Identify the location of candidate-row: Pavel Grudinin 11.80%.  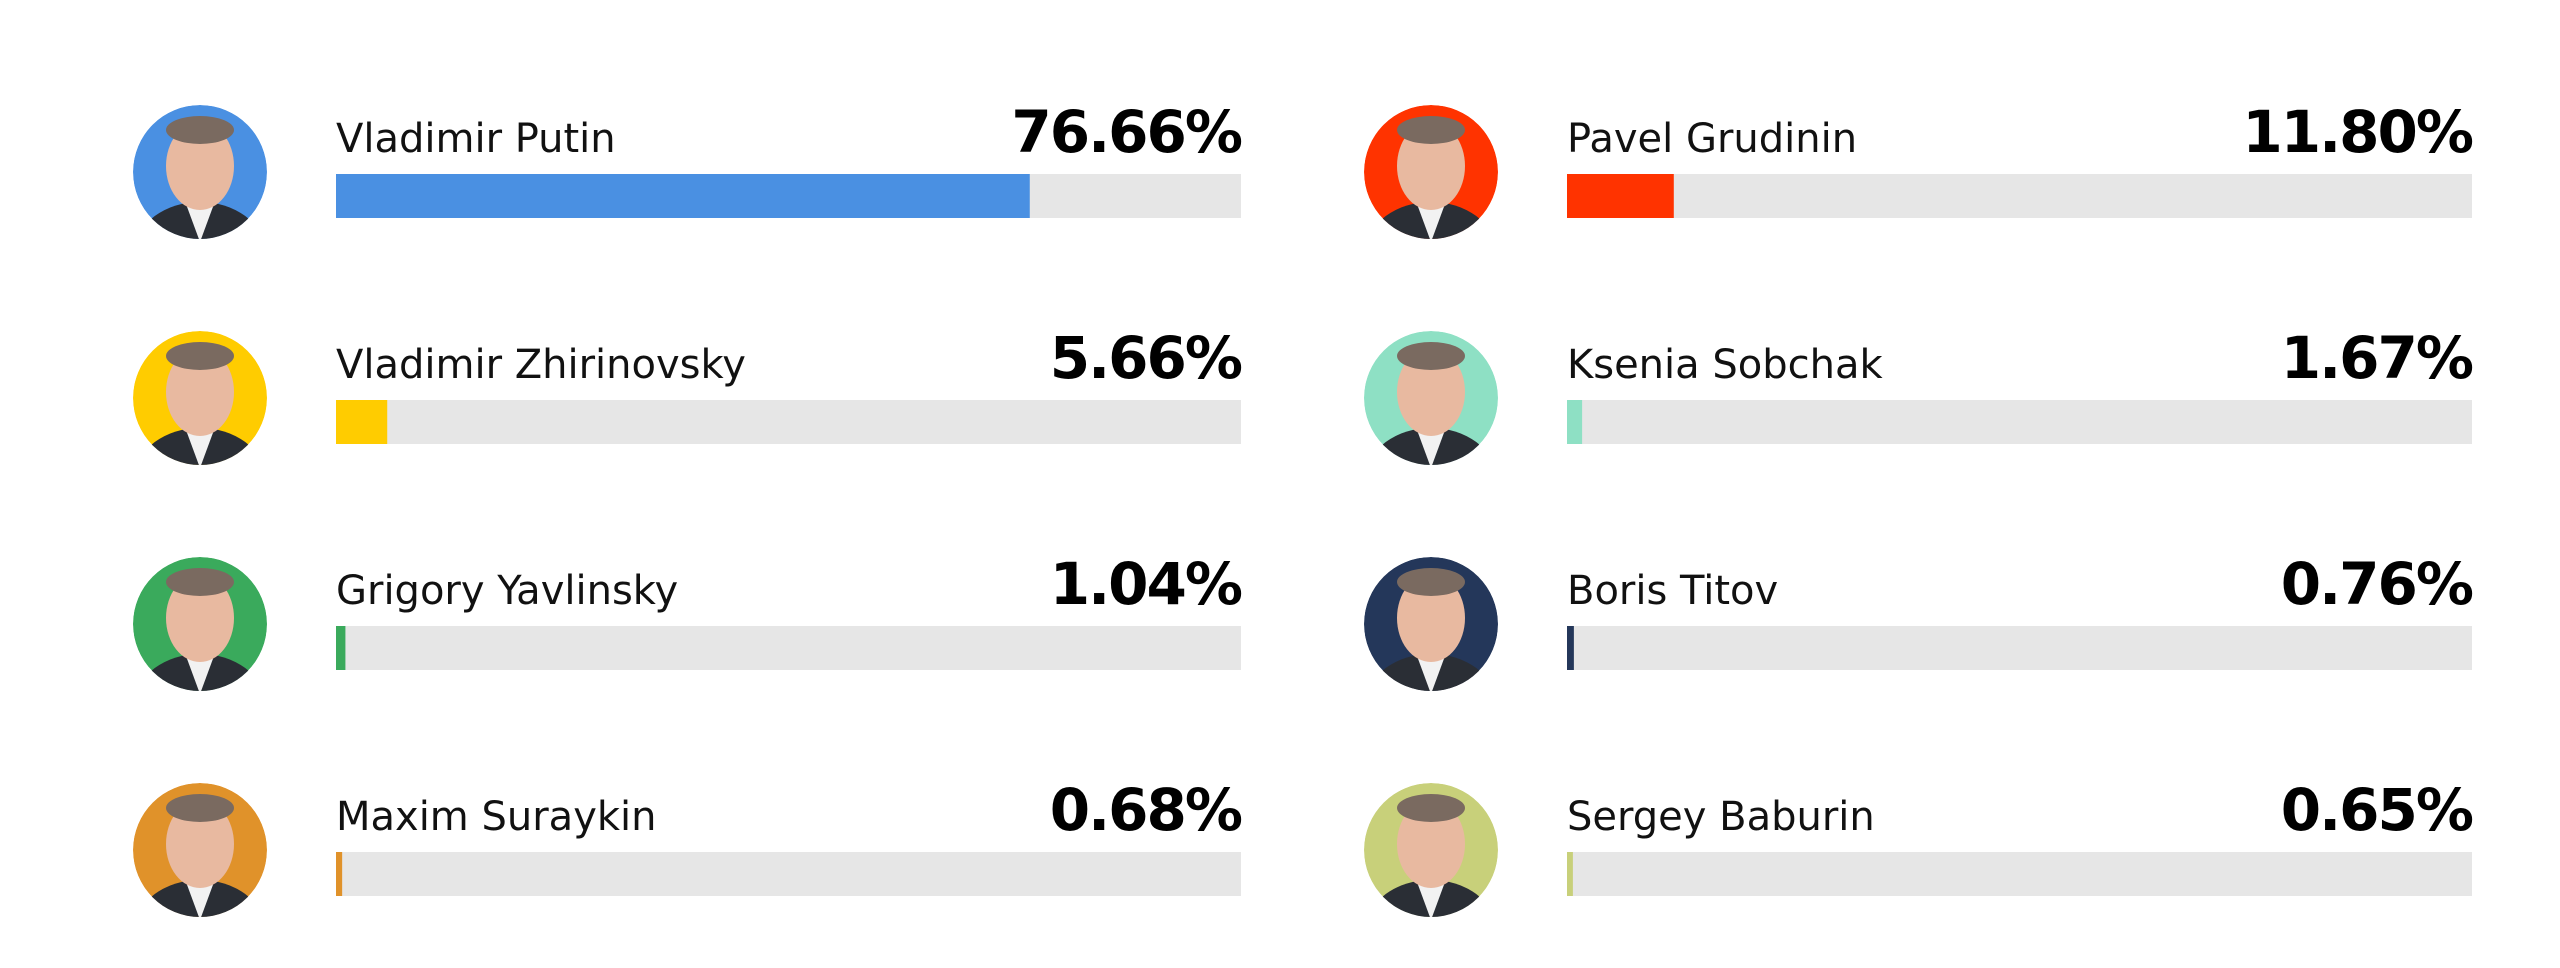
(1919, 168).